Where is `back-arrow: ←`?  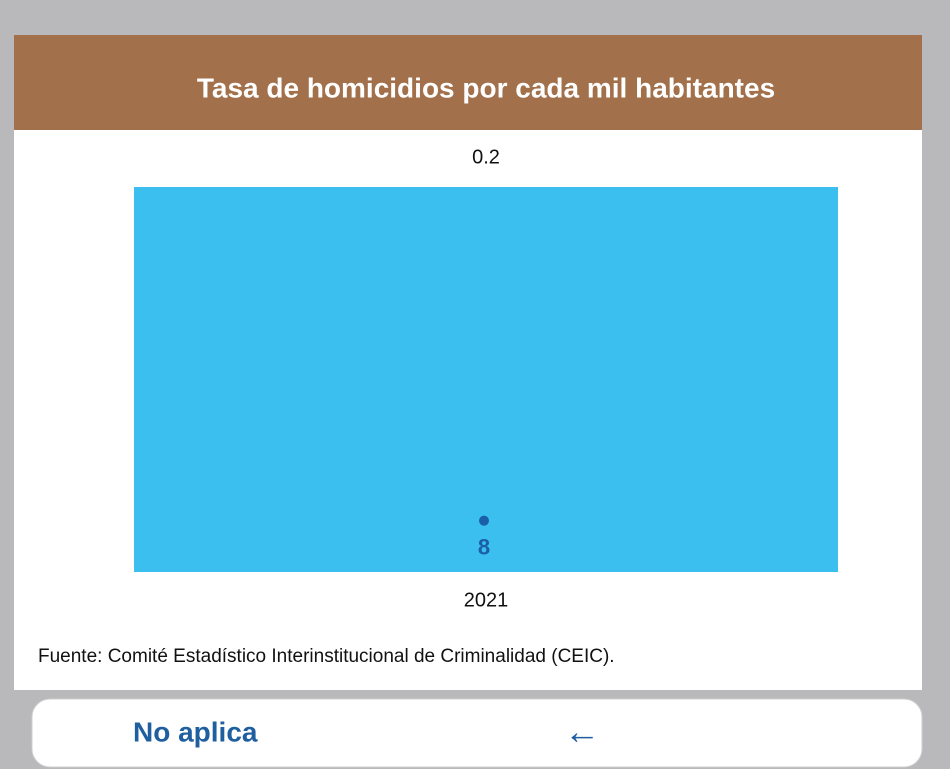 back-arrow: ← is located at coordinates (582, 731).